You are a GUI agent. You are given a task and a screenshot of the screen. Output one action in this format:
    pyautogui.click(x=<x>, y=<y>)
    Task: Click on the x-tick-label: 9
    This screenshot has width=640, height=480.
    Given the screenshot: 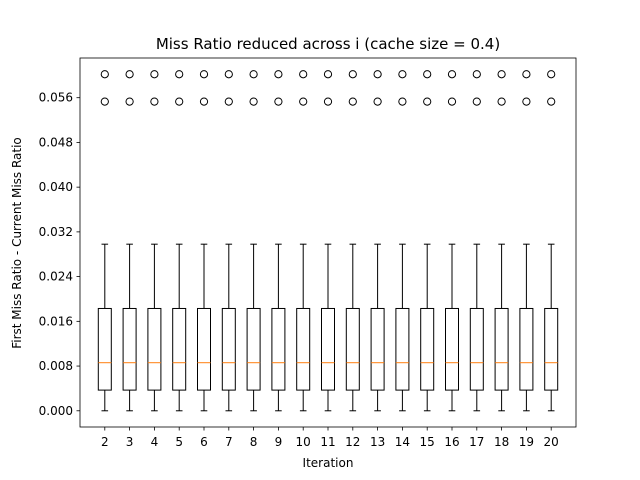 What is the action you would take?
    pyautogui.click(x=279, y=442)
    